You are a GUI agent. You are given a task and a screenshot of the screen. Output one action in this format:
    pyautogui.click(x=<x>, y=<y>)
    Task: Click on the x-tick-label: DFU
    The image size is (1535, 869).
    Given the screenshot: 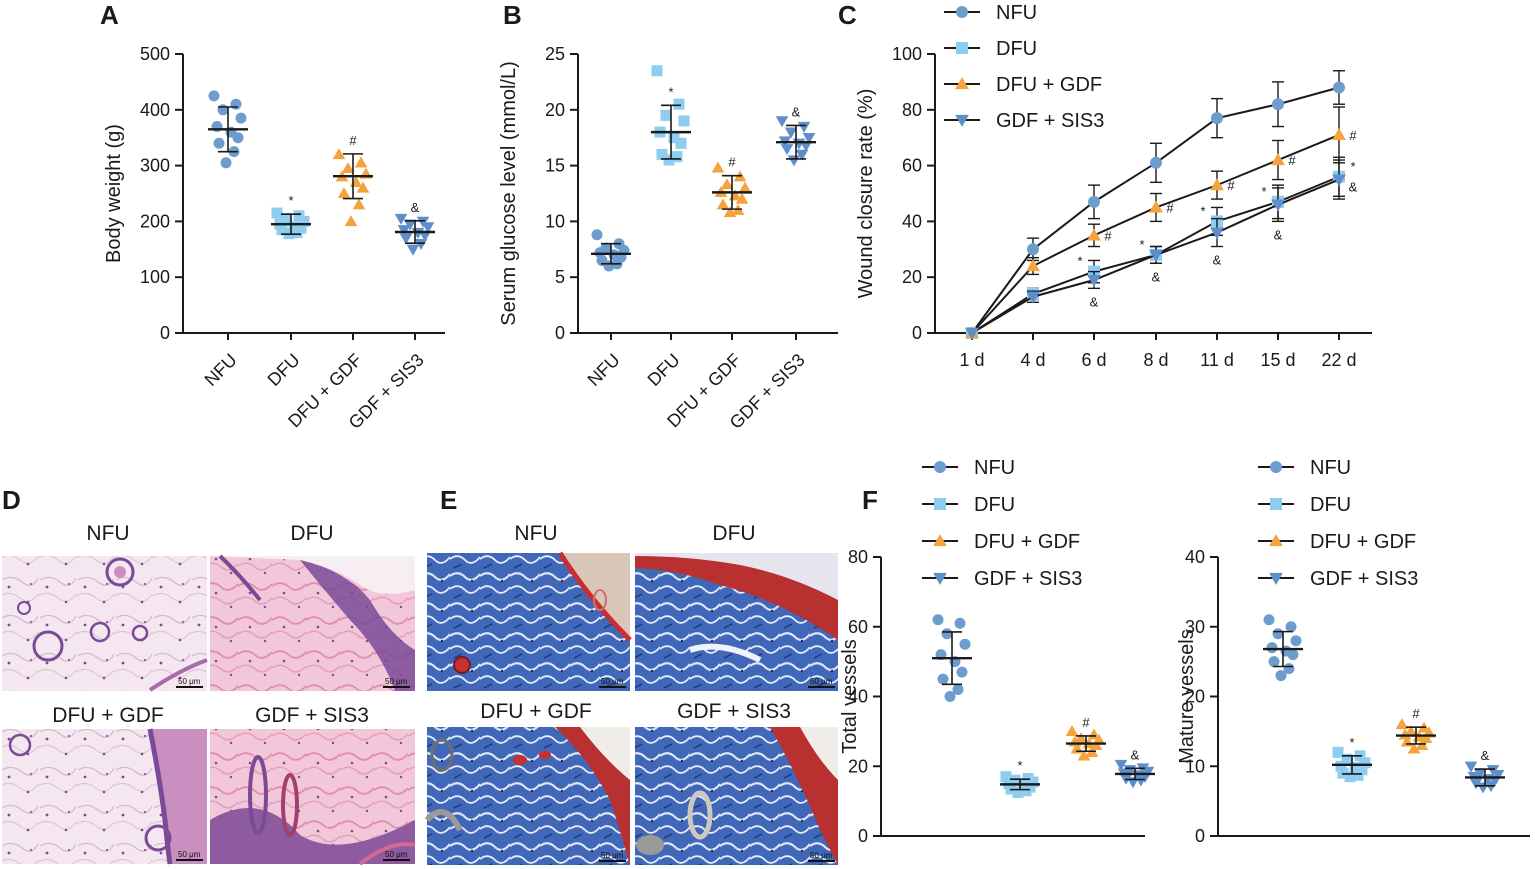 What is the action you would take?
    pyautogui.click(x=284, y=370)
    